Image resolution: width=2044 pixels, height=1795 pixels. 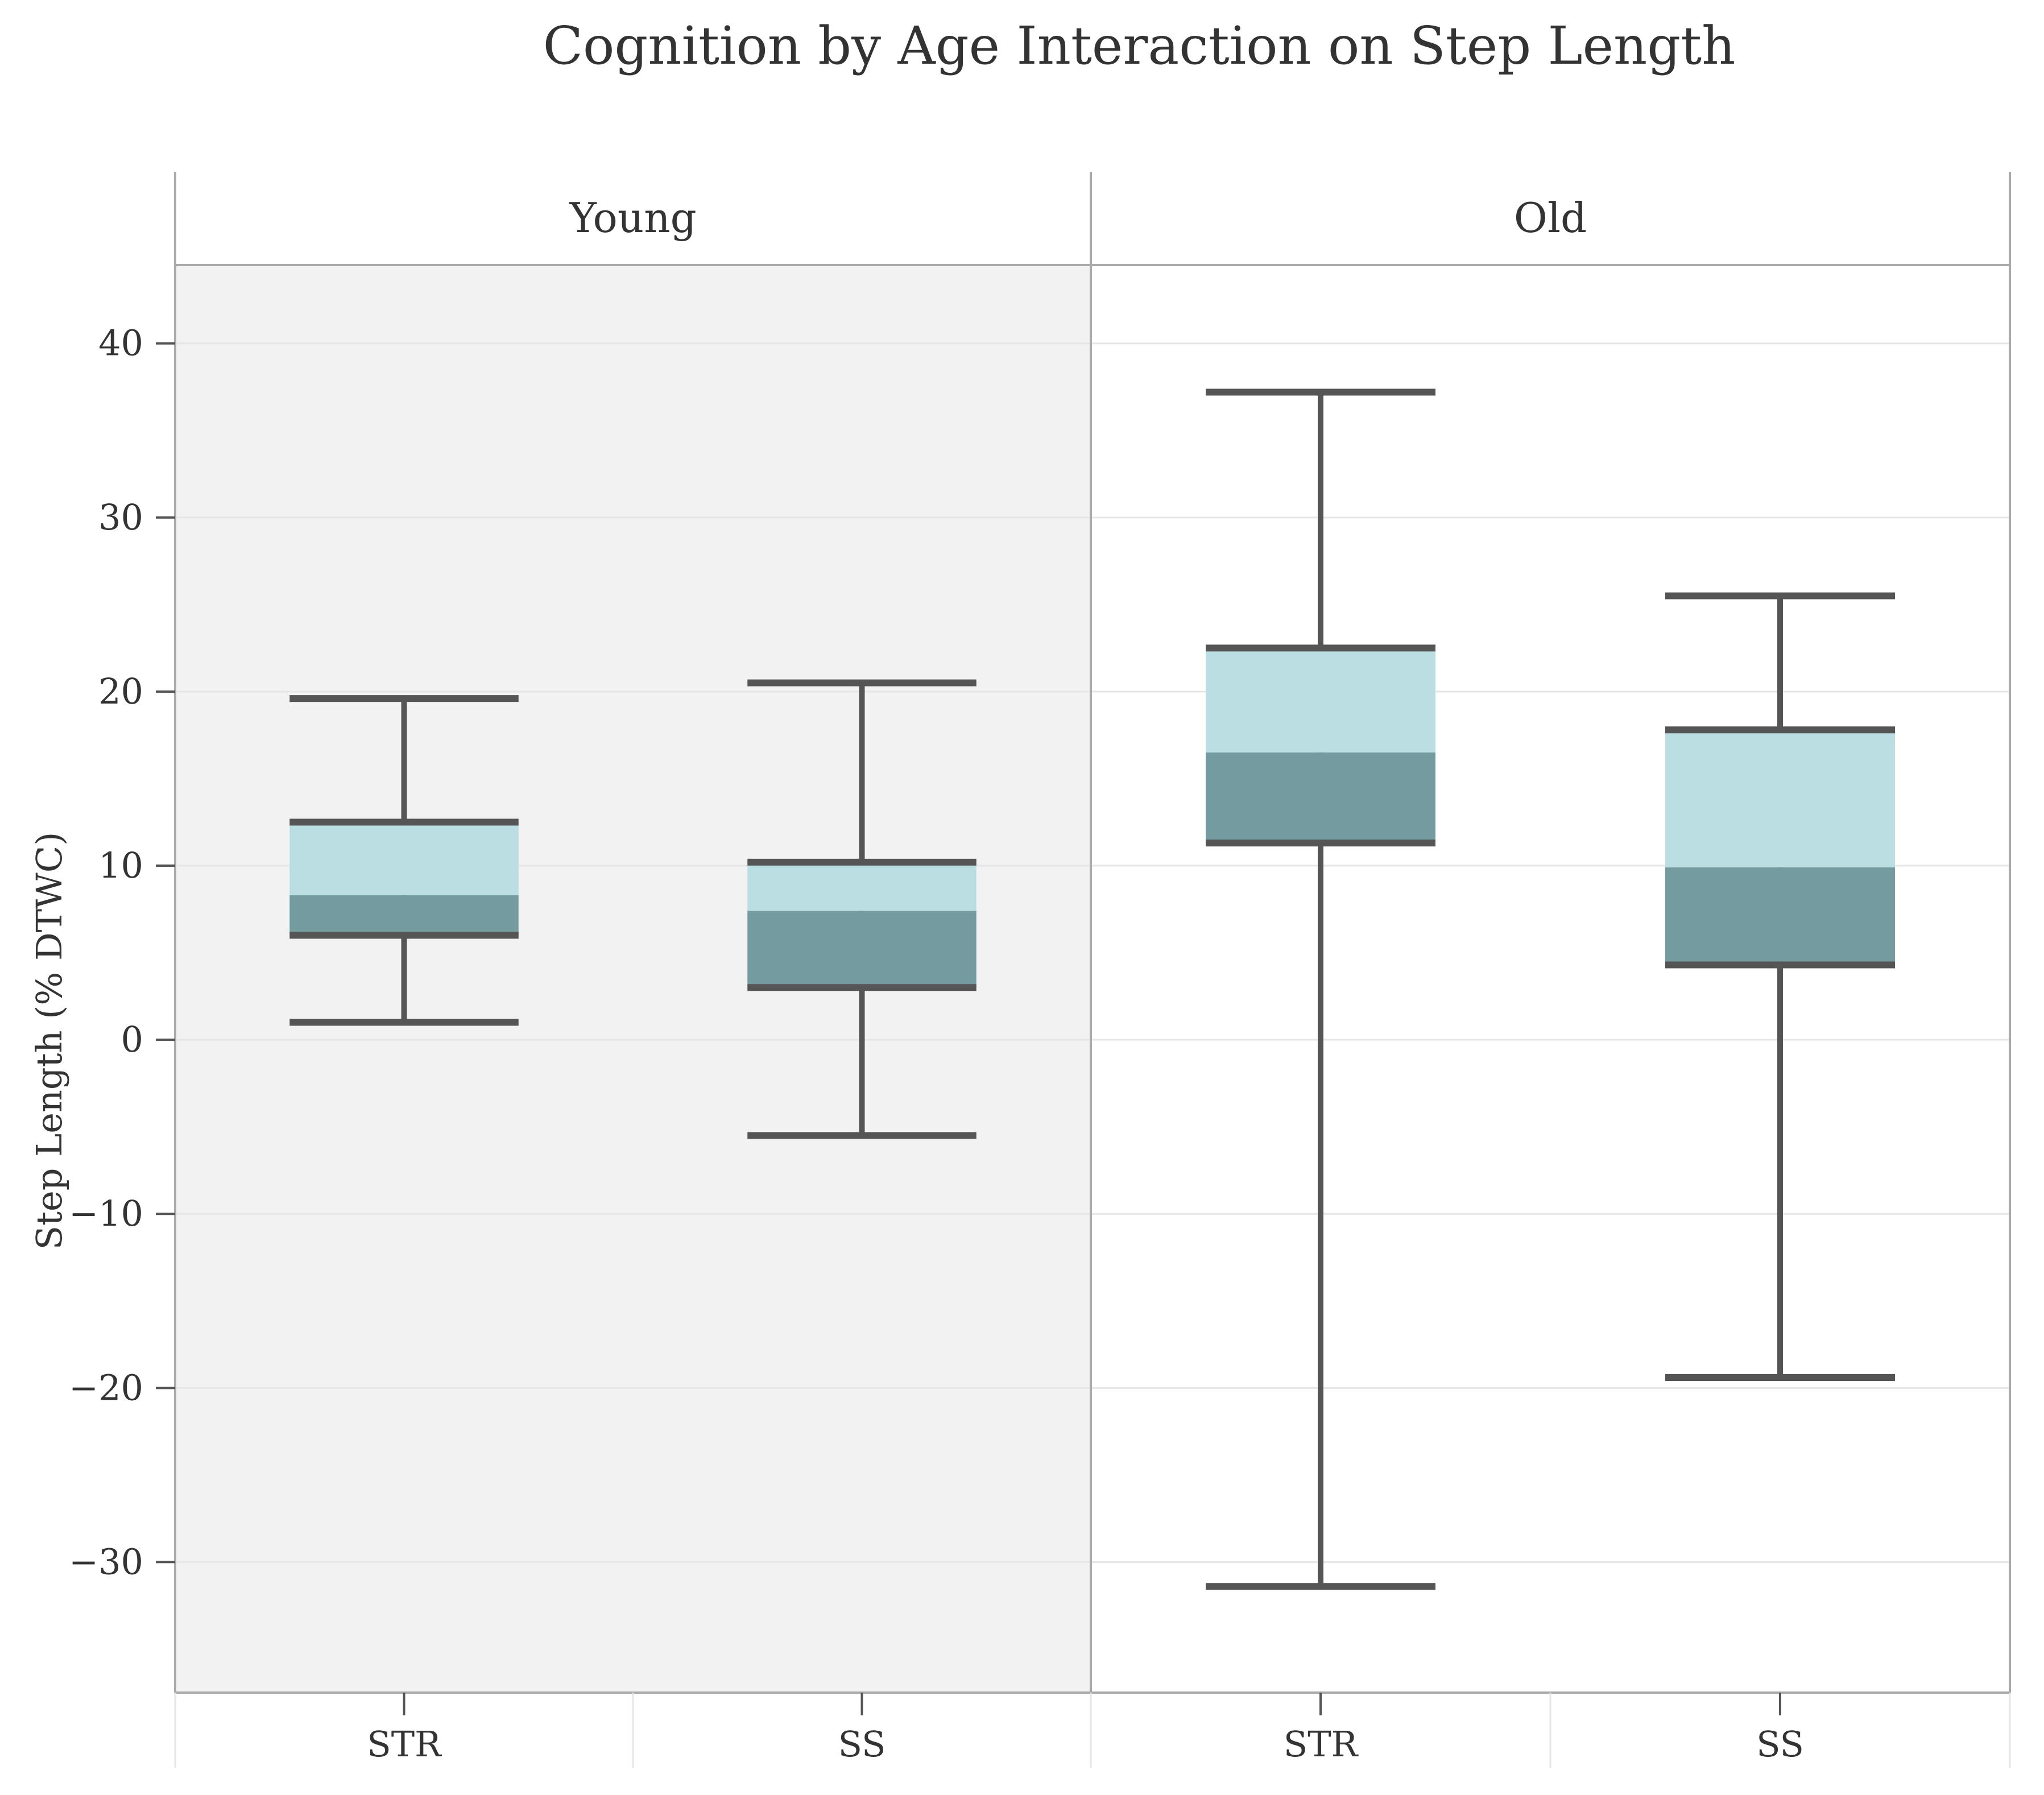 What do you see at coordinates (1078, 218) in the screenshot?
I see `facet-strips: Young Old` at bounding box center [1078, 218].